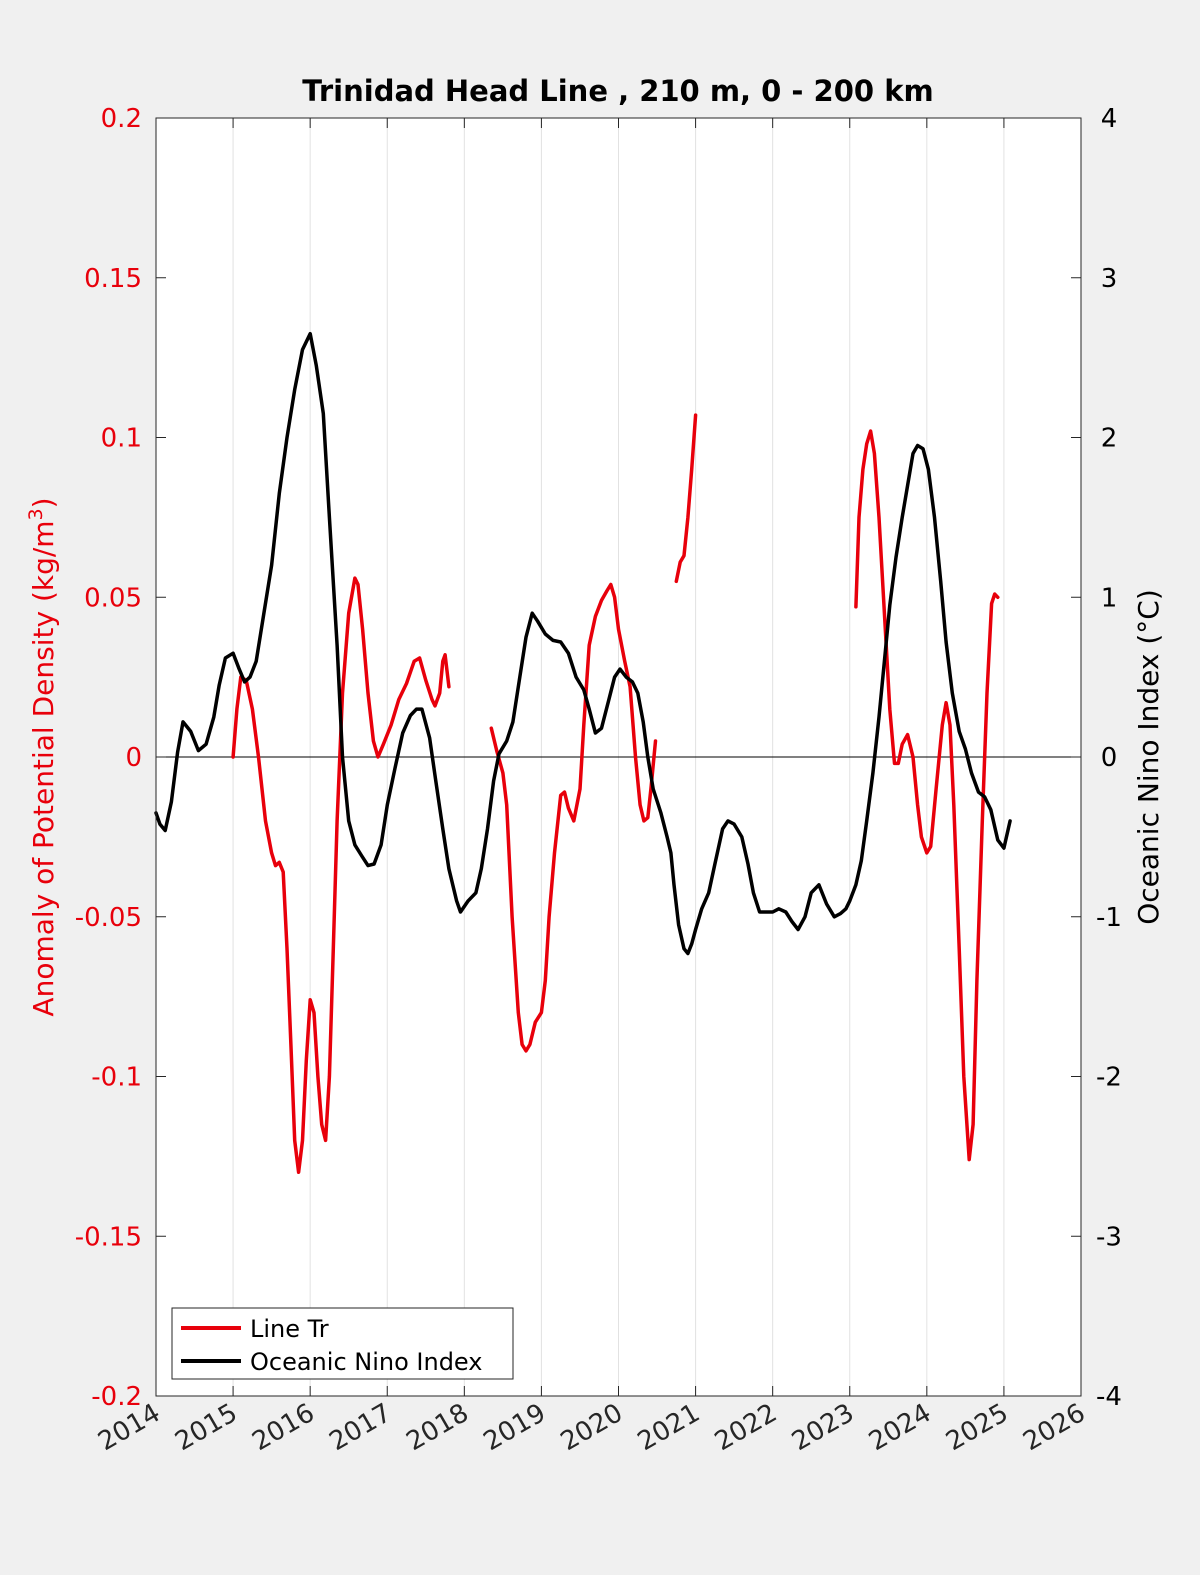 The height and width of the screenshot is (1575, 1200). What do you see at coordinates (823, 1427) in the screenshot?
I see `x-tick-label: 2023` at bounding box center [823, 1427].